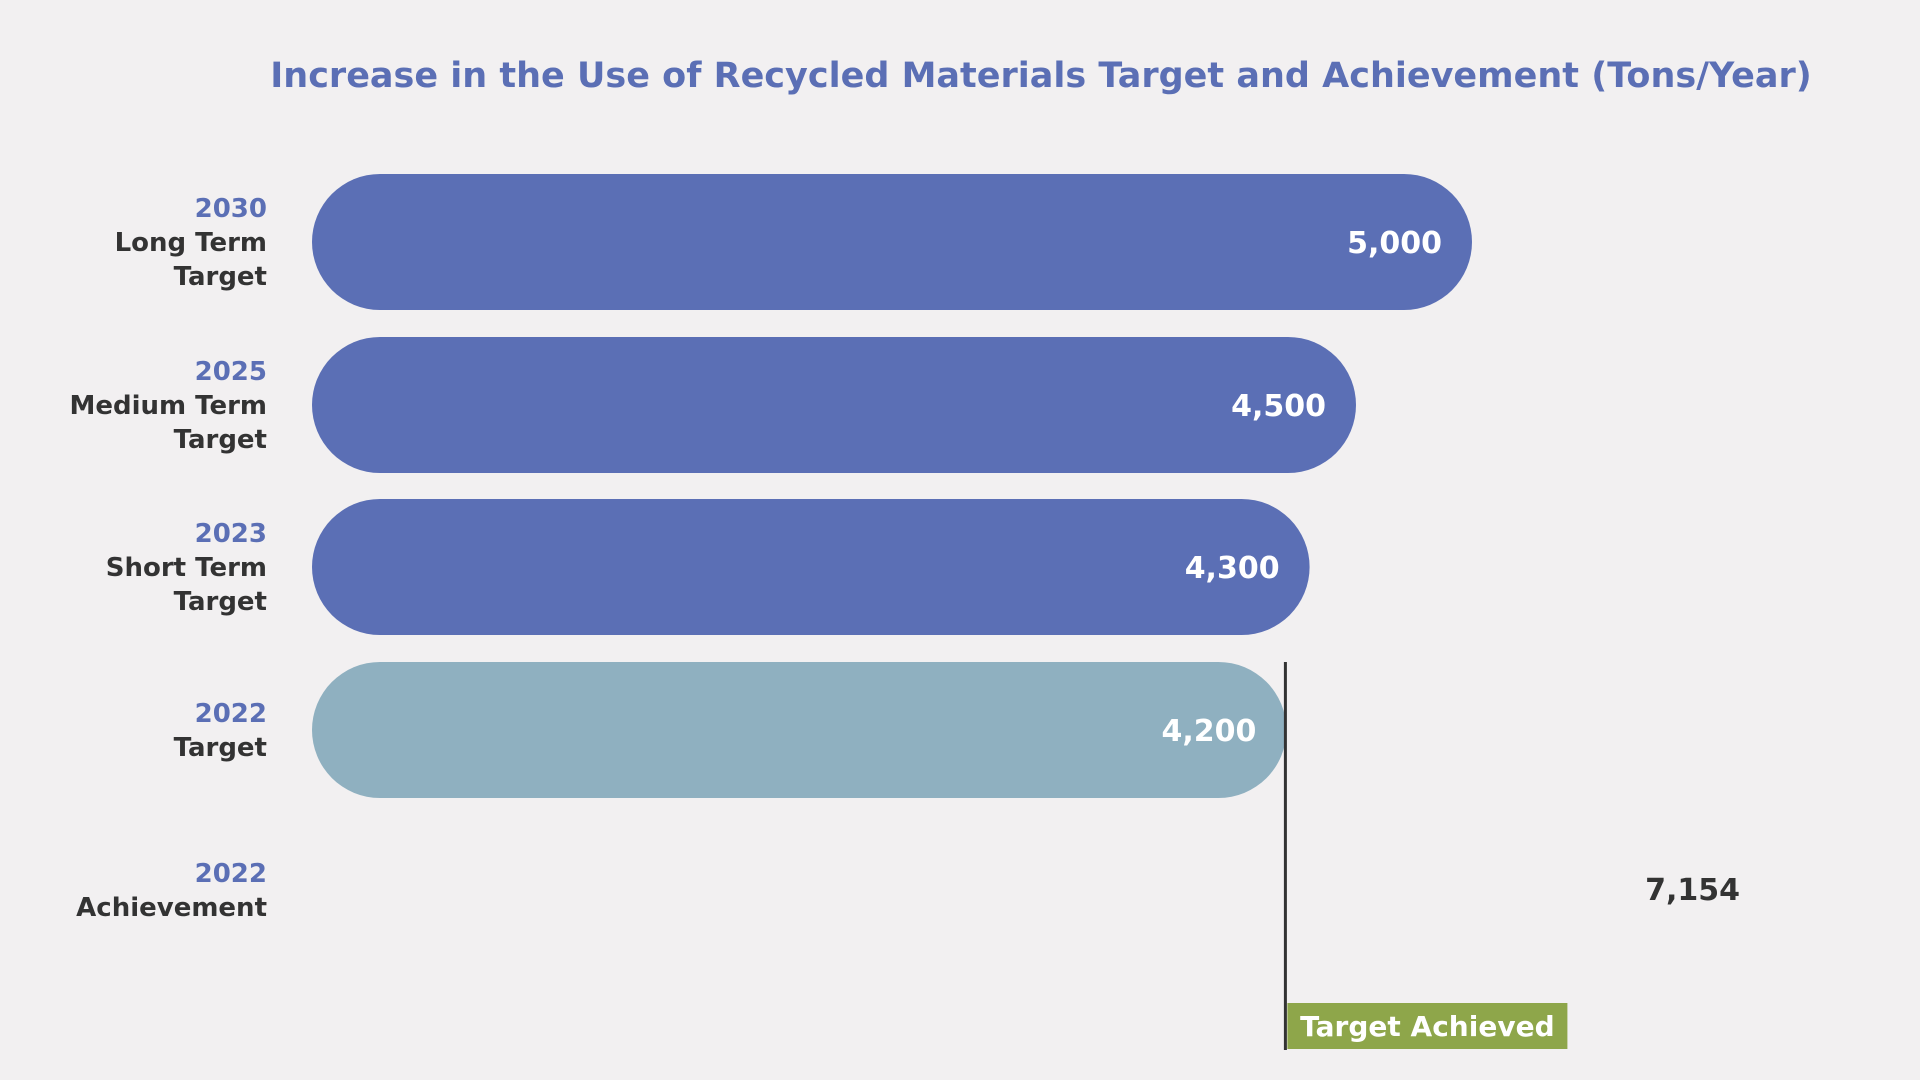 This screenshot has height=1080, width=1920. Describe the element at coordinates (1394, 243) in the screenshot. I see `value-label-long-term-target-2030: 5,000` at that location.